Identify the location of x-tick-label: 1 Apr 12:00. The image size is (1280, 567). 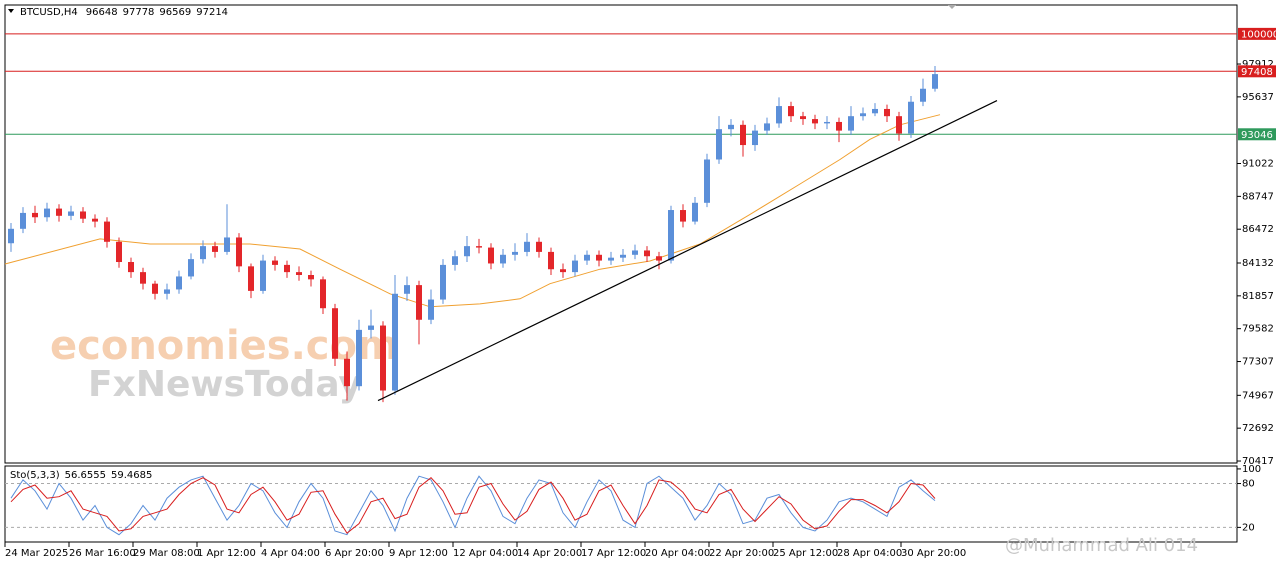
(226, 553).